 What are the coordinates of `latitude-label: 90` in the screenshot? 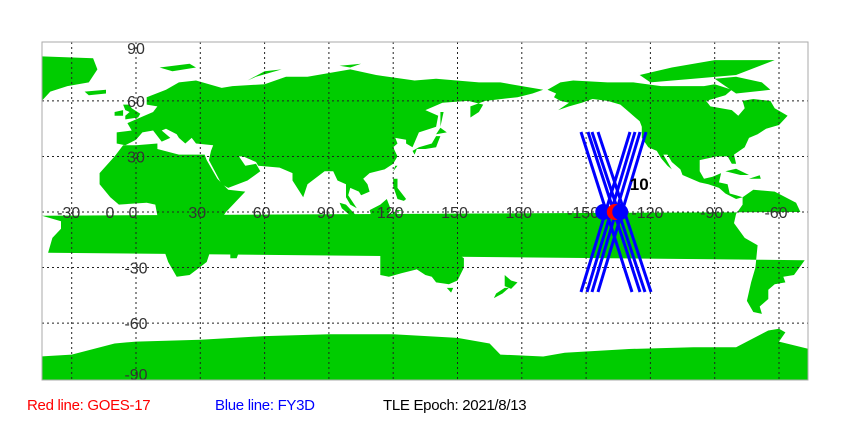 It's located at (136, 49).